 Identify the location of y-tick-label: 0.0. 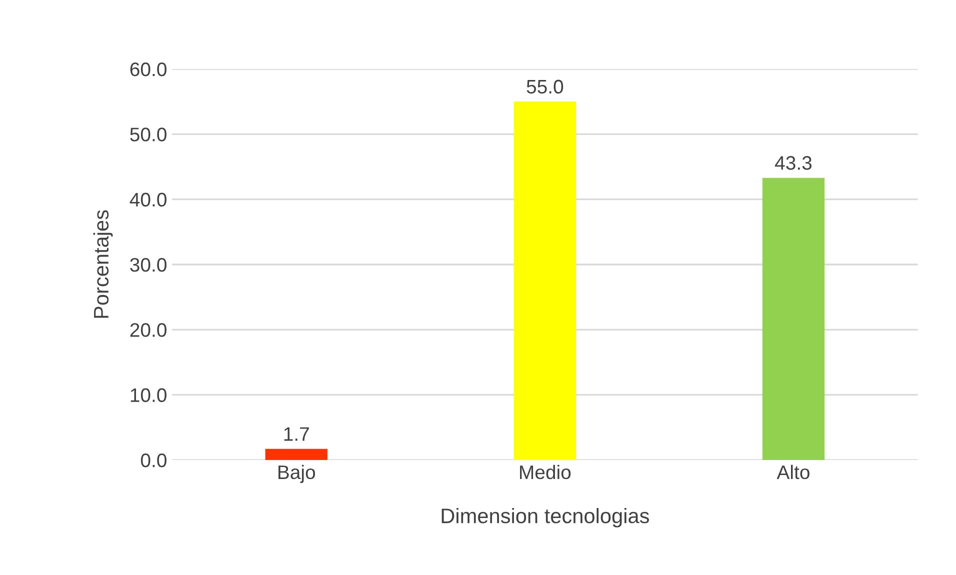
(153, 460).